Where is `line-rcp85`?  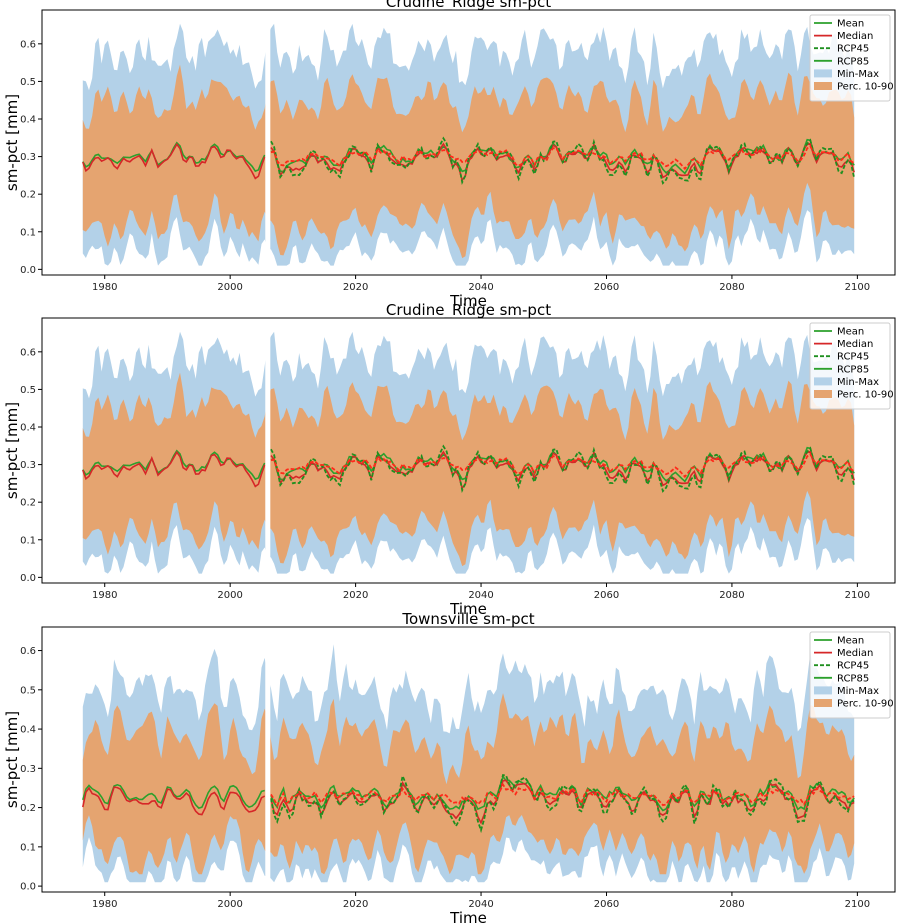
line-rcp85 is located at coordinates (562, 793).